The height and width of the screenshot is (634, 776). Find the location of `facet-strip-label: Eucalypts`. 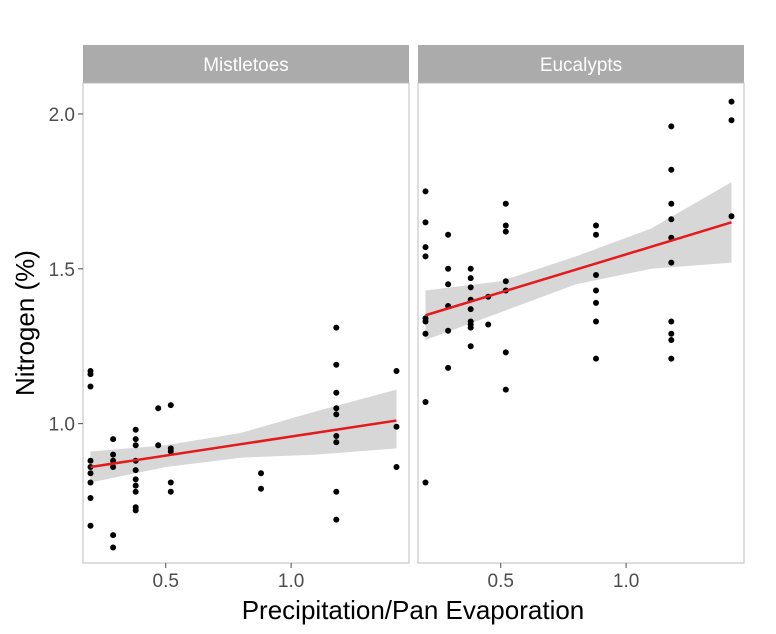

facet-strip-label: Eucalypts is located at coordinates (581, 65).